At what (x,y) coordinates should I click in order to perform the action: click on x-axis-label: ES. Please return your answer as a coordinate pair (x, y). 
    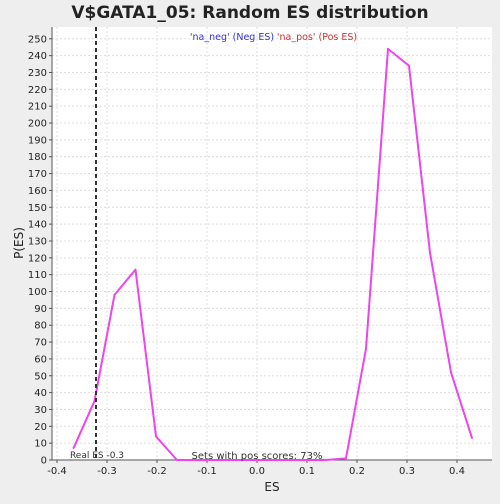
    Looking at the image, I should click on (271, 487).